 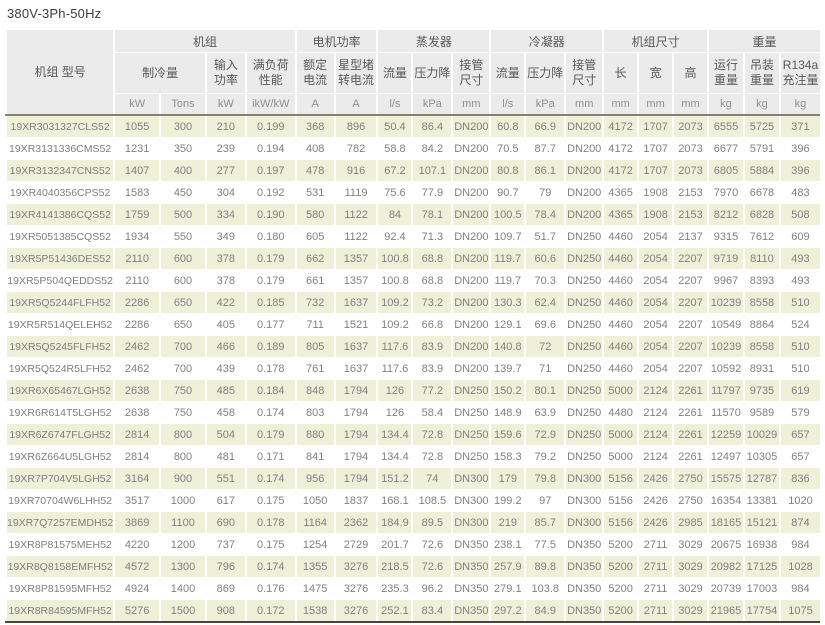 What do you see at coordinates (725, 126) in the screenshot?
I see `value-cell: 6555` at bounding box center [725, 126].